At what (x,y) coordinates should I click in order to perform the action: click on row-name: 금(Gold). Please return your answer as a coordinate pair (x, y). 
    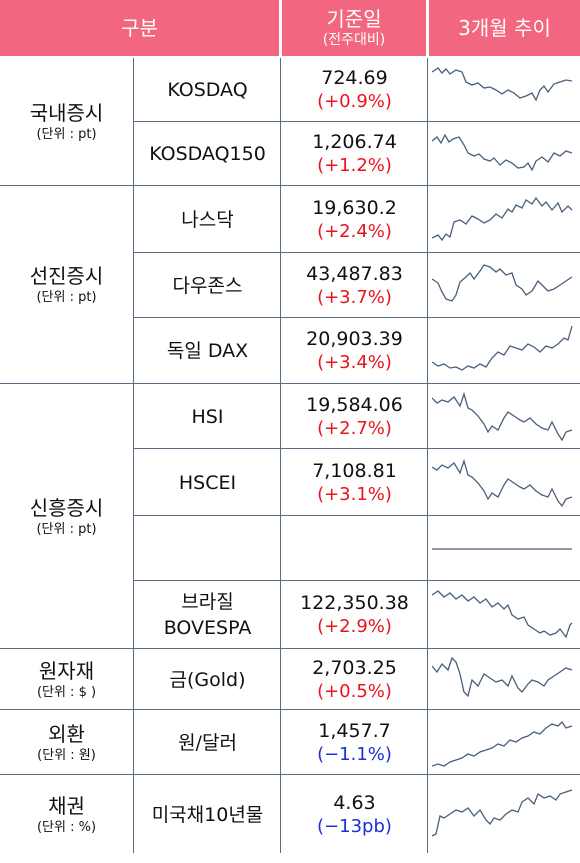
    Looking at the image, I should click on (207, 679).